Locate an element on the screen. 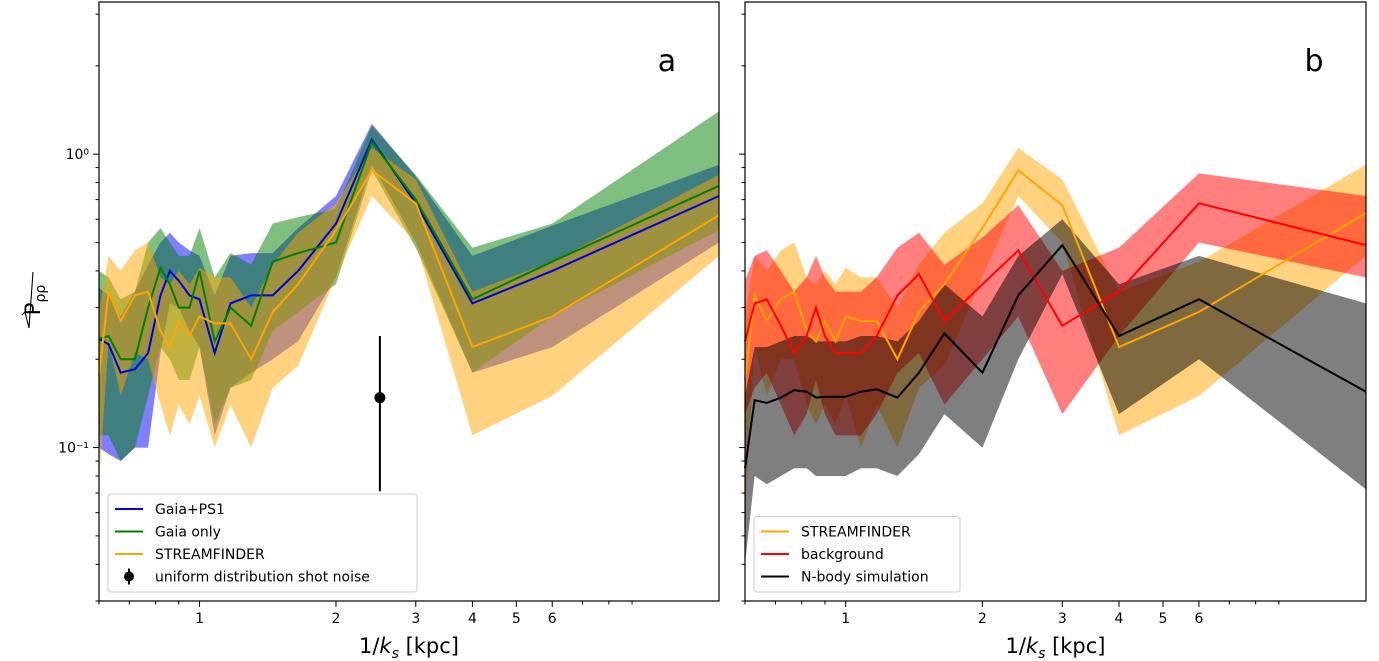 The image size is (1379, 661). y-axis-label: Pρρ is located at coordinates (35, 300).